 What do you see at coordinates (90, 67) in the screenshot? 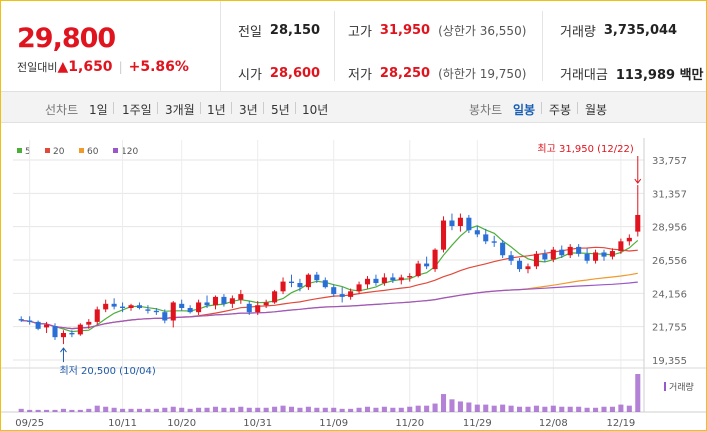
I see `change-amount: 1,650` at bounding box center [90, 67].